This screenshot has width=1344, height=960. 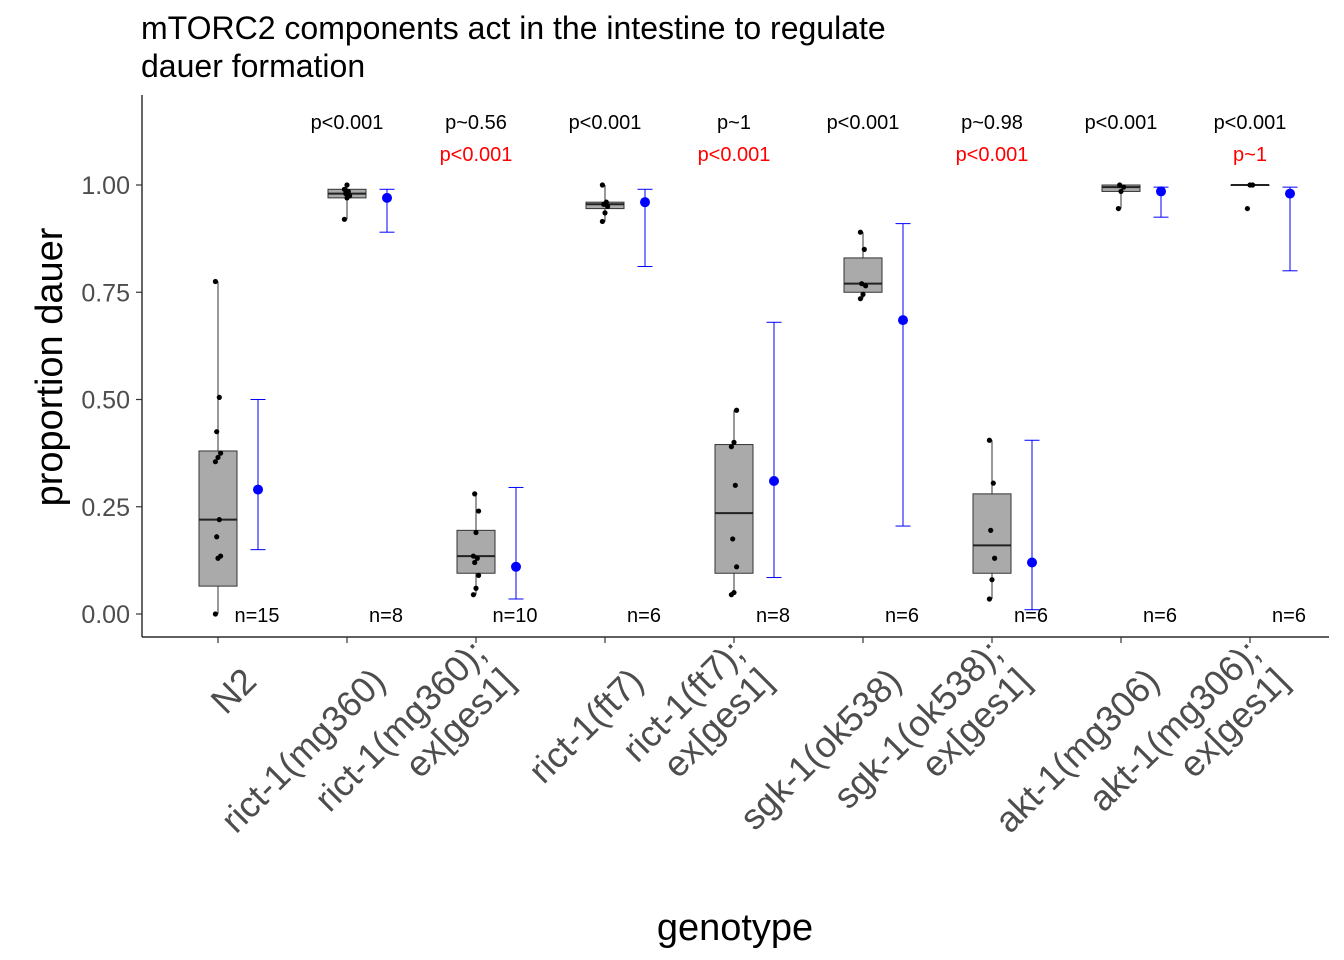 I want to click on x-tick-label: N2, so click(x=234, y=691).